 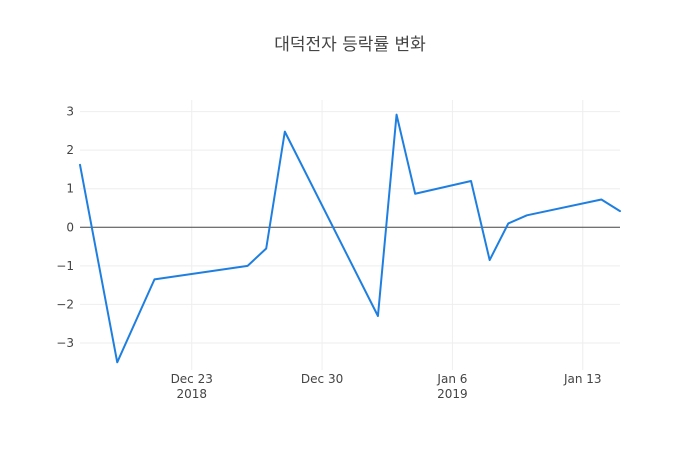 What do you see at coordinates (451, 379) in the screenshot?
I see `x-tick-label: Jan 6` at bounding box center [451, 379].